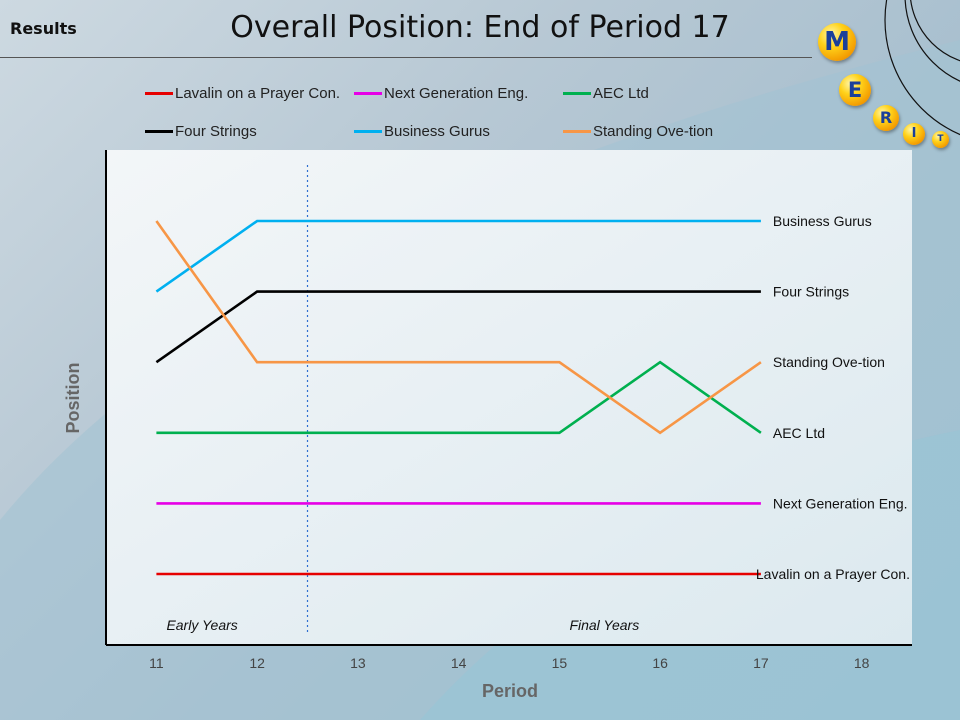 This screenshot has height=720, width=960. Describe the element at coordinates (258, 93) in the screenshot. I see `legend-label: Lavalin on a Prayer Con.` at that location.